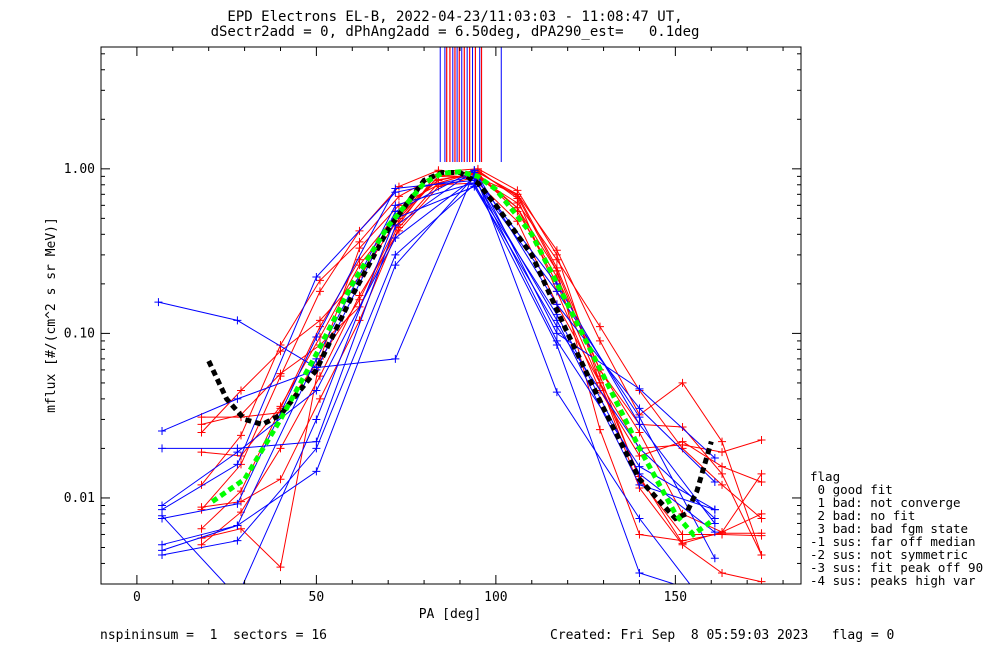 The width and height of the screenshot is (1000, 650). What do you see at coordinates (51, 315) in the screenshot?
I see `y-axis-label: mflux [#/(cm^2 s sr MeV)]` at bounding box center [51, 315].